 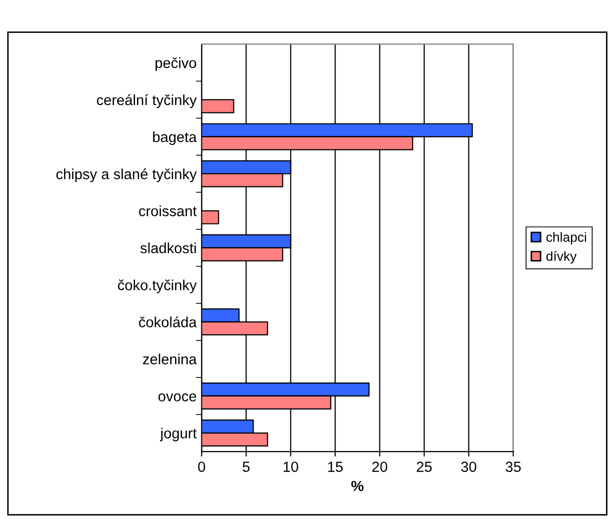 What do you see at coordinates (177, 397) in the screenshot?
I see `y-tick-label: ovoce` at bounding box center [177, 397].